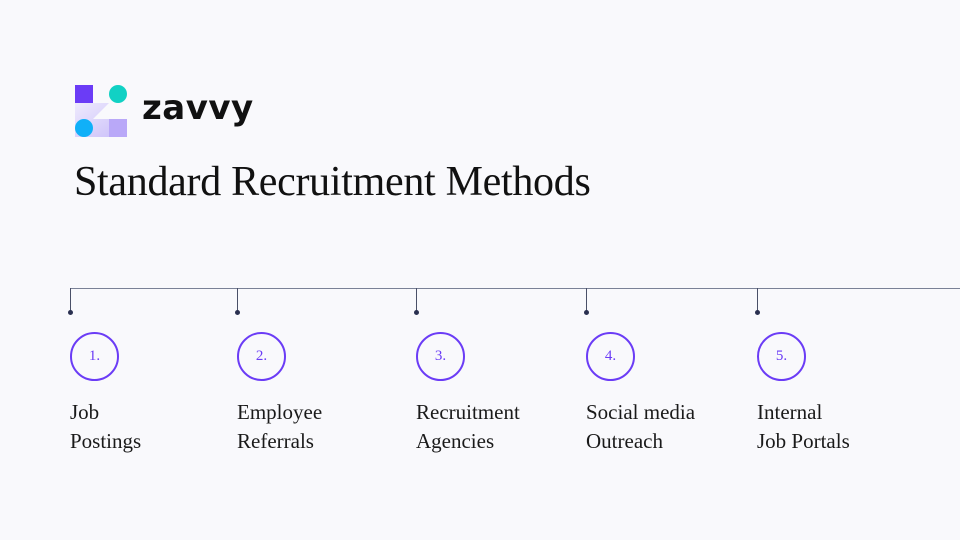 Image resolution: width=960 pixels, height=540 pixels. I want to click on step-label-line: Social media, so click(641, 412).